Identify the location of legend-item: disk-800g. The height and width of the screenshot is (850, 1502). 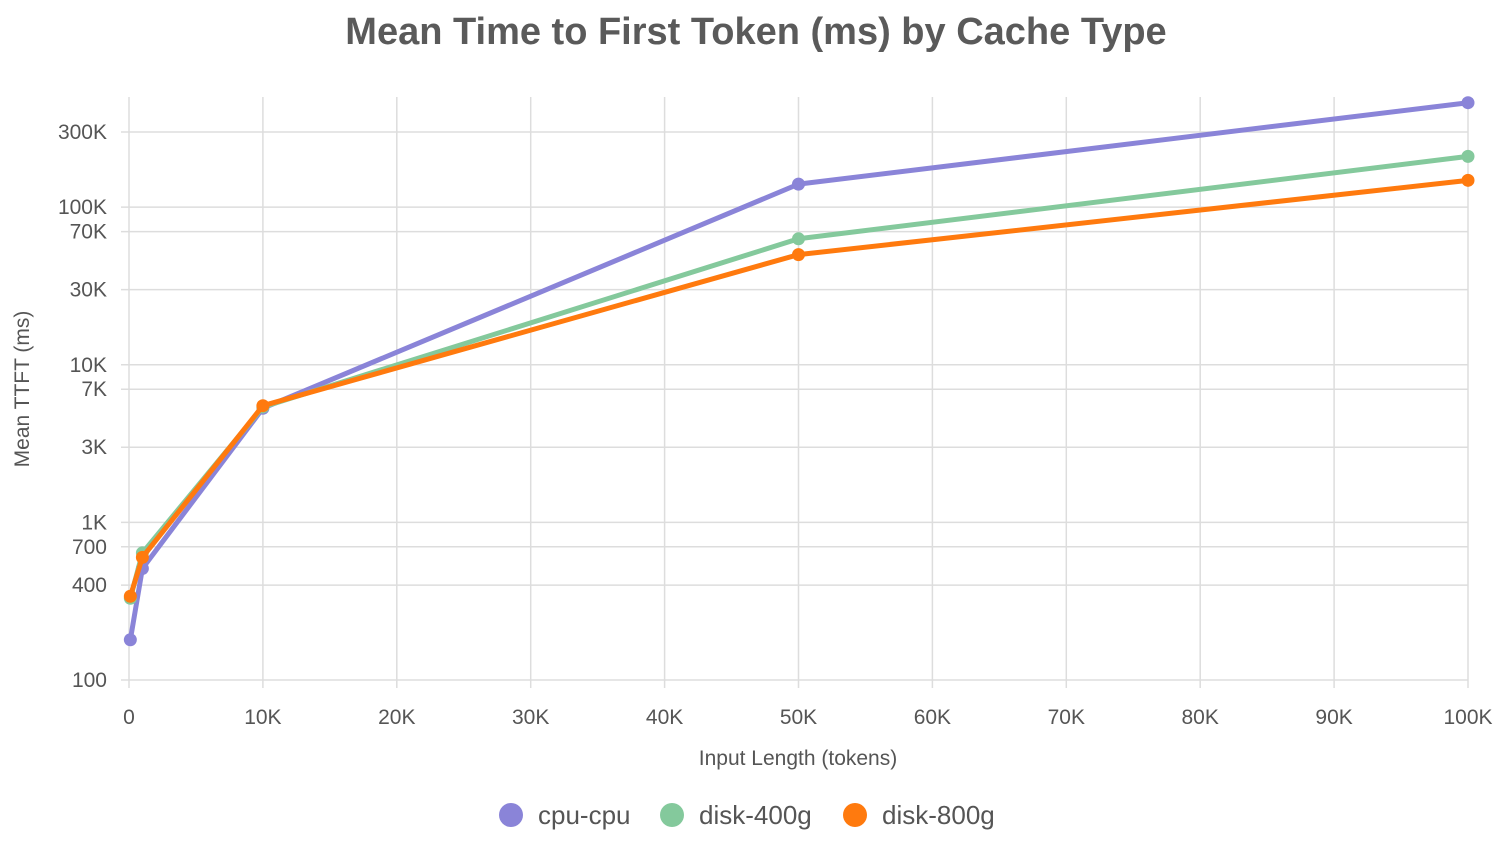
(919, 815).